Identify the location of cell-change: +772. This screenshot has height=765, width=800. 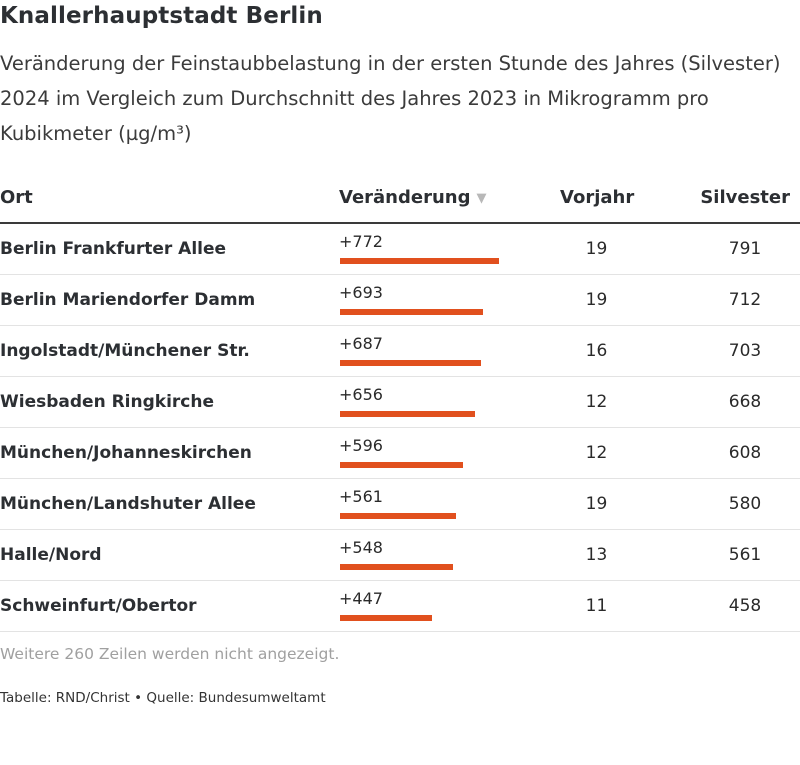
(429, 250).